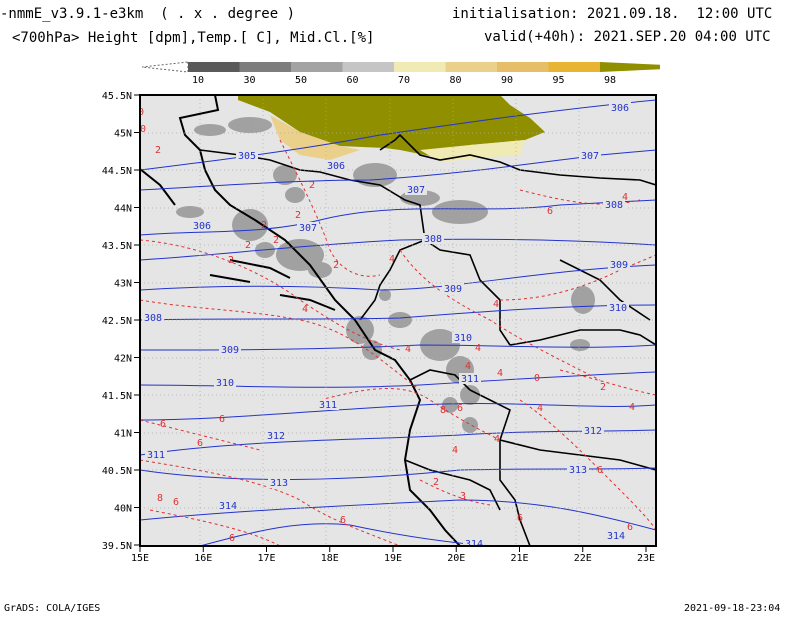  What do you see at coordinates (117, 246) in the screenshot?
I see `lat-label: 43.5N` at bounding box center [117, 246].